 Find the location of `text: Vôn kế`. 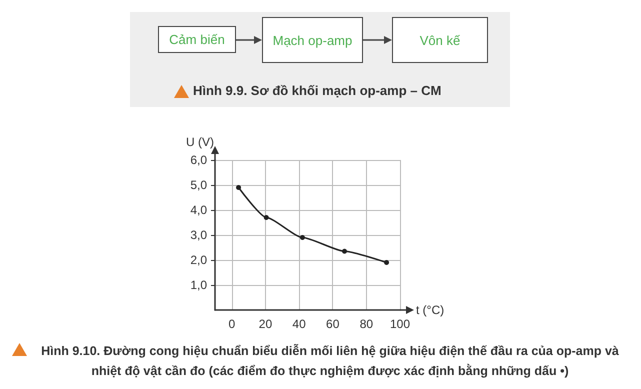

text: Vôn kế is located at coordinates (440, 40).